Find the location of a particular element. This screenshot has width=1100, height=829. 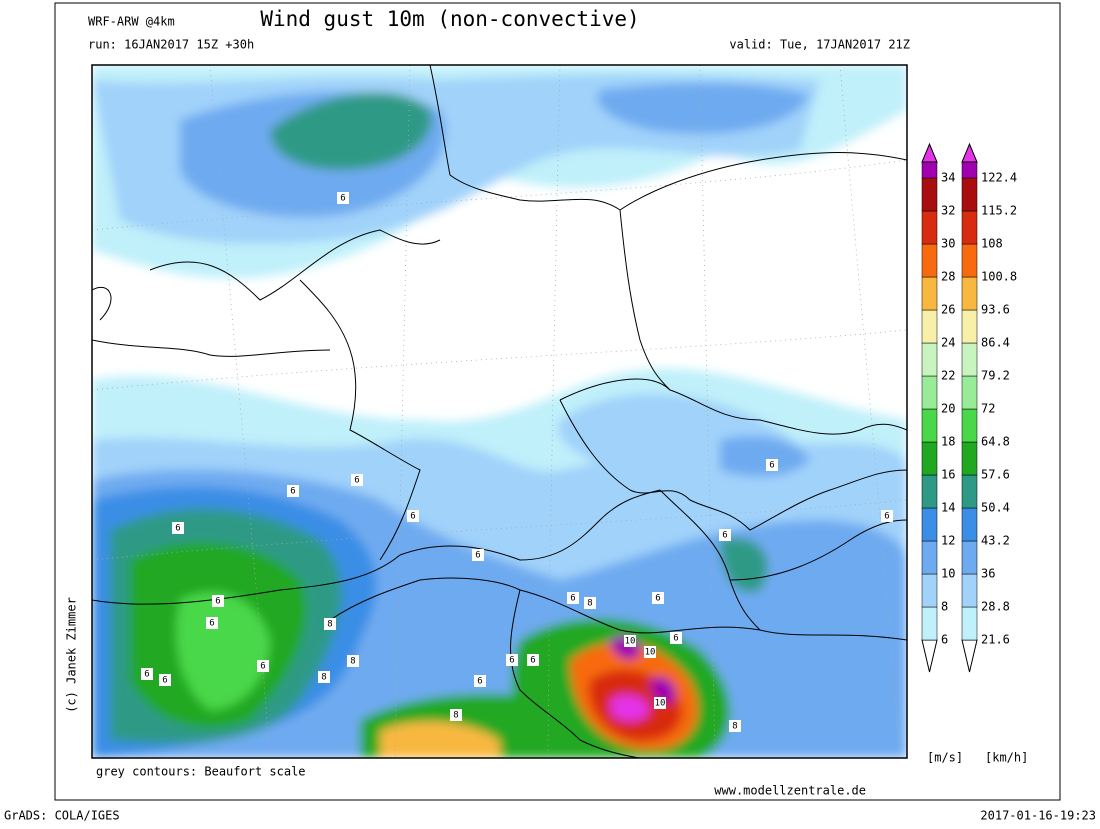

legend-label: 21.6 is located at coordinates (995, 640).